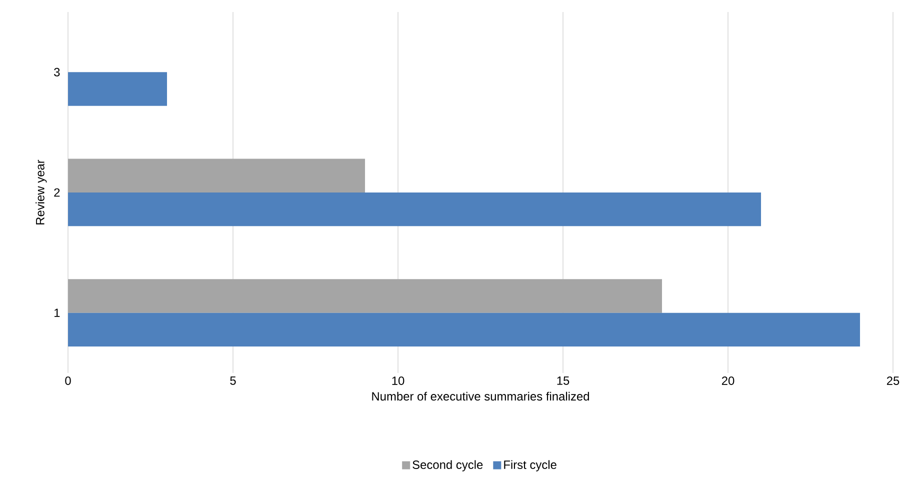 Image resolution: width=909 pixels, height=502 pixels. I want to click on x-tick-label: 0, so click(68, 380).